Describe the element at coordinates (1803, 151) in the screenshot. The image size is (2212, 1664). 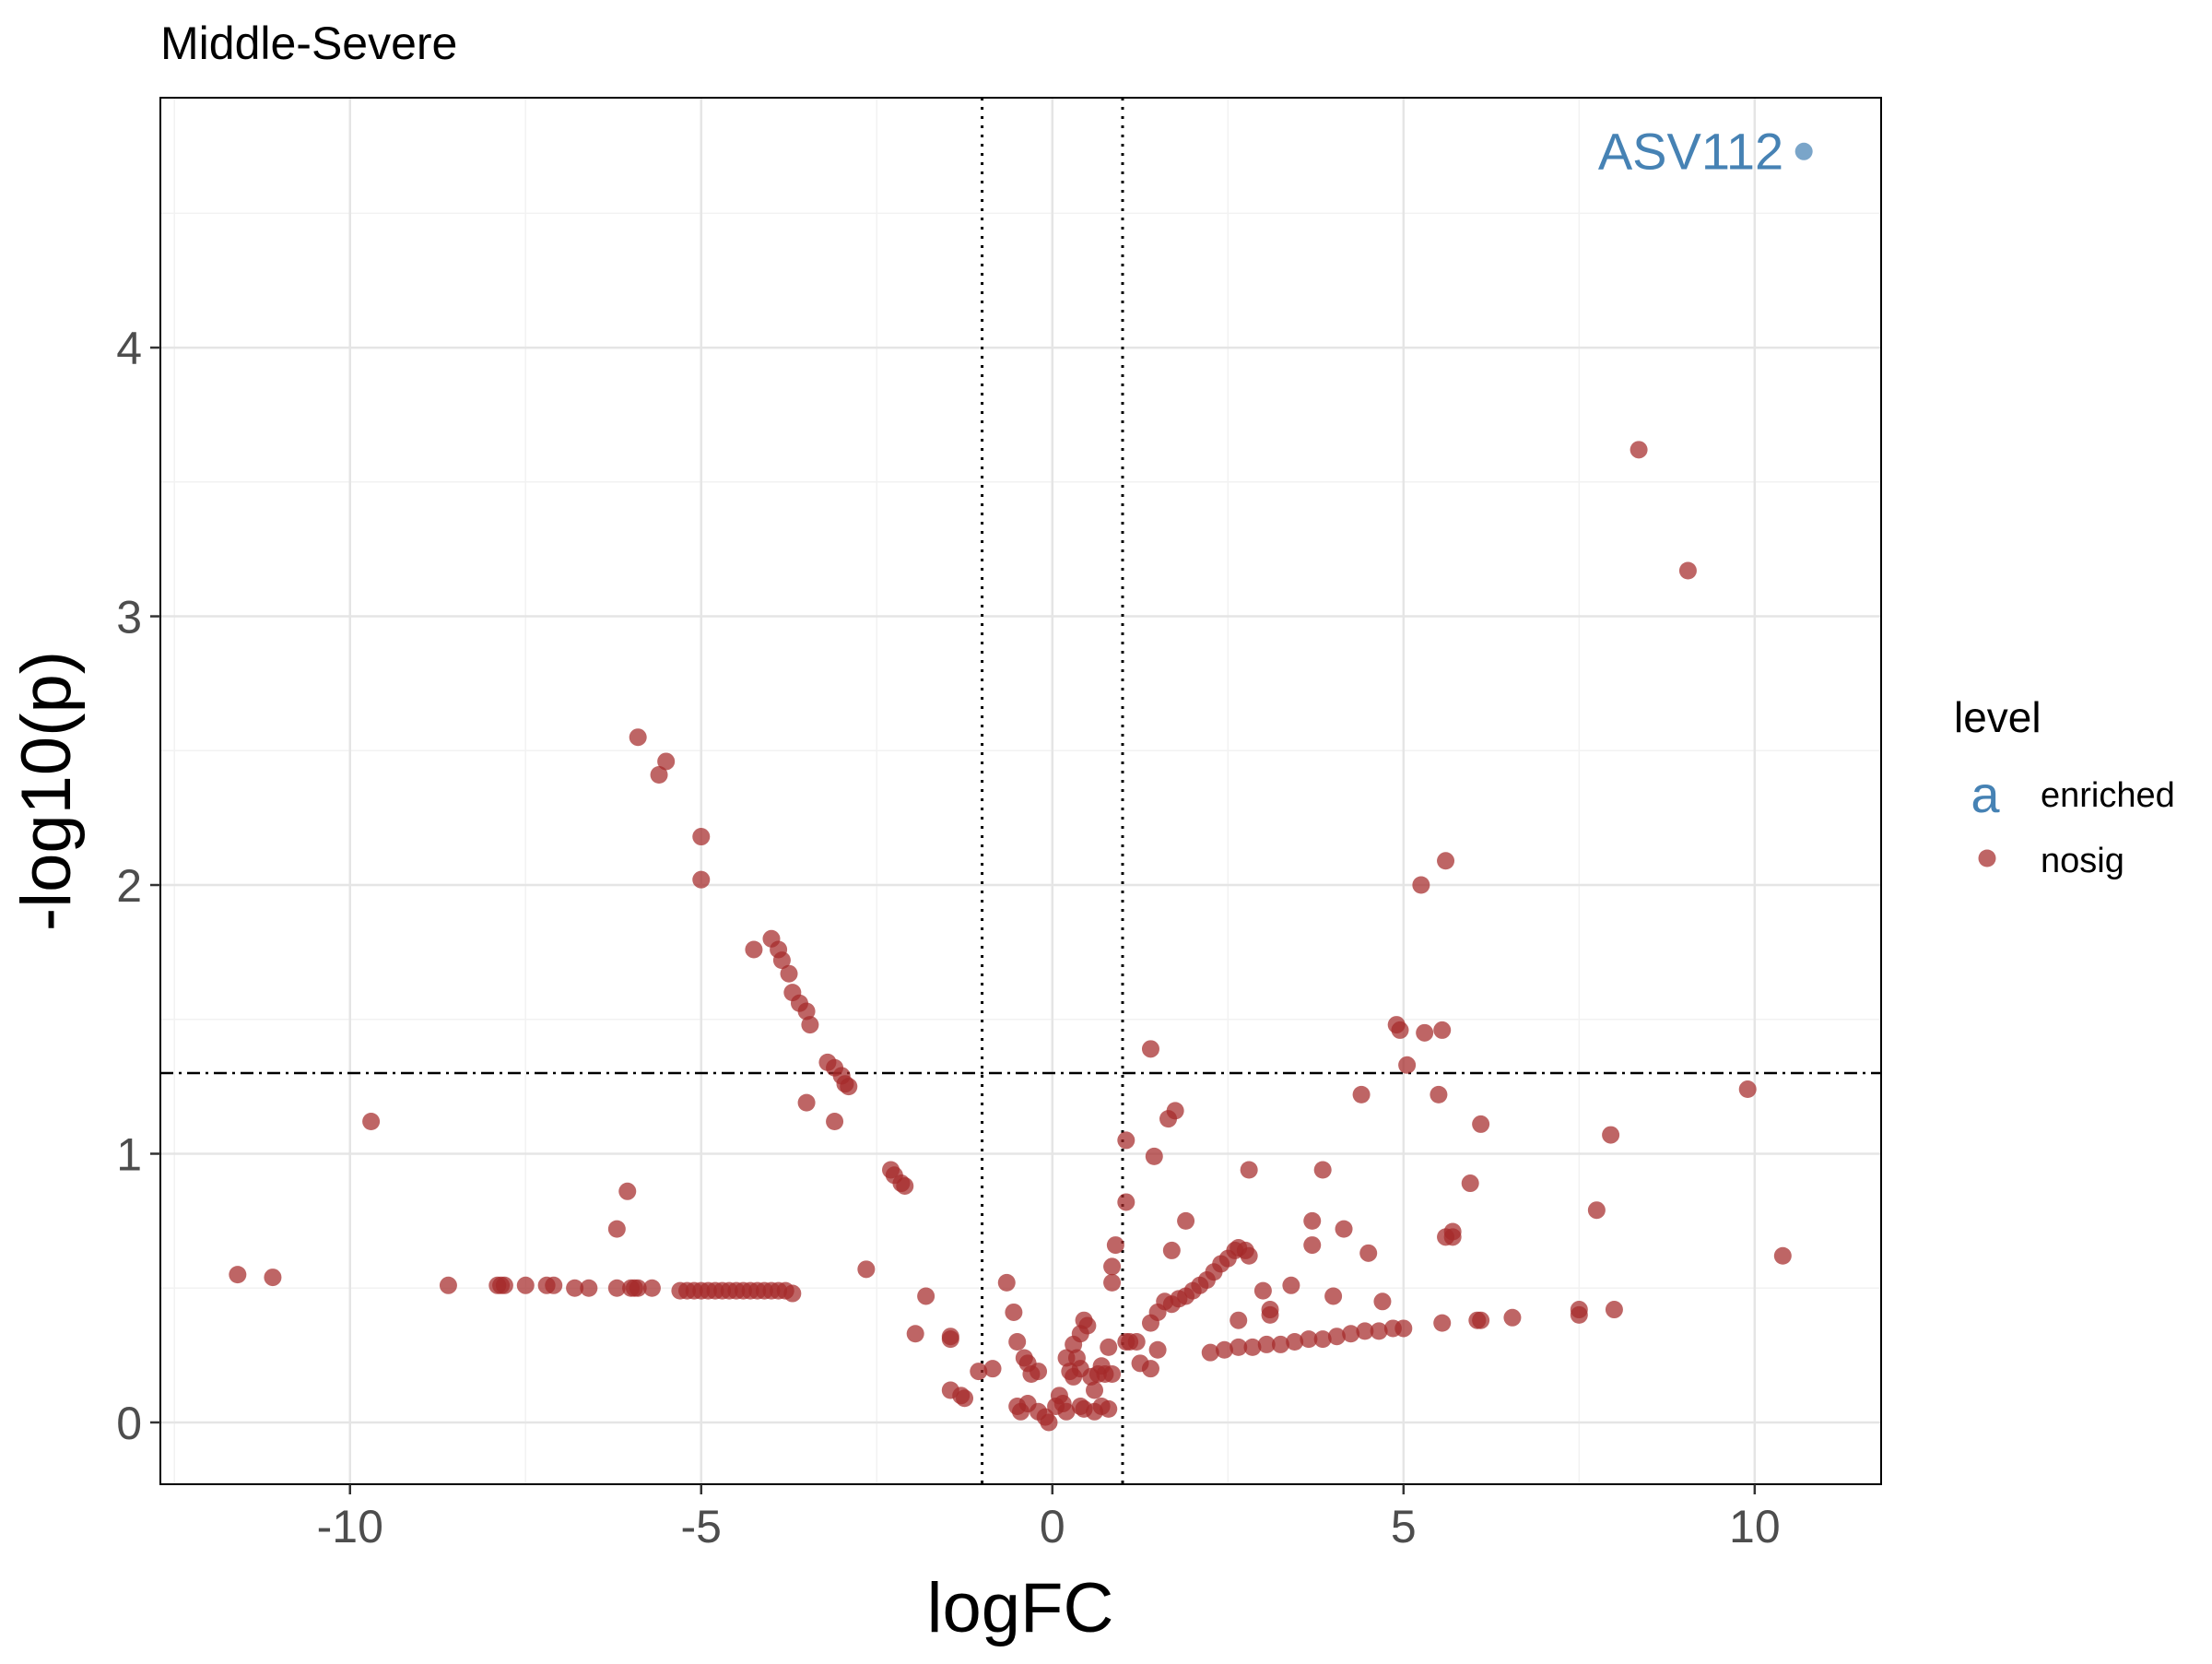
I see `data-point-enriched` at that location.